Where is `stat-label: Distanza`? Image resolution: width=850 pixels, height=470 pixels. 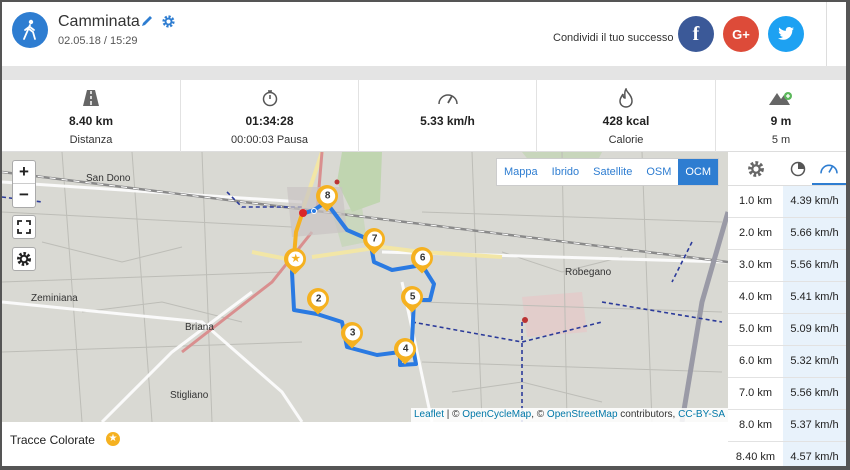
stat-label: Distanza is located at coordinates (91, 140).